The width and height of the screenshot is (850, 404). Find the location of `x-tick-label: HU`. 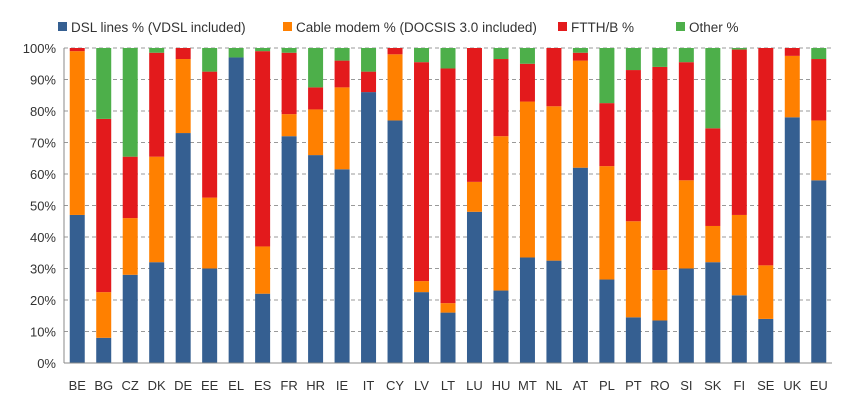

x-tick-label: HU is located at coordinates (501, 385).